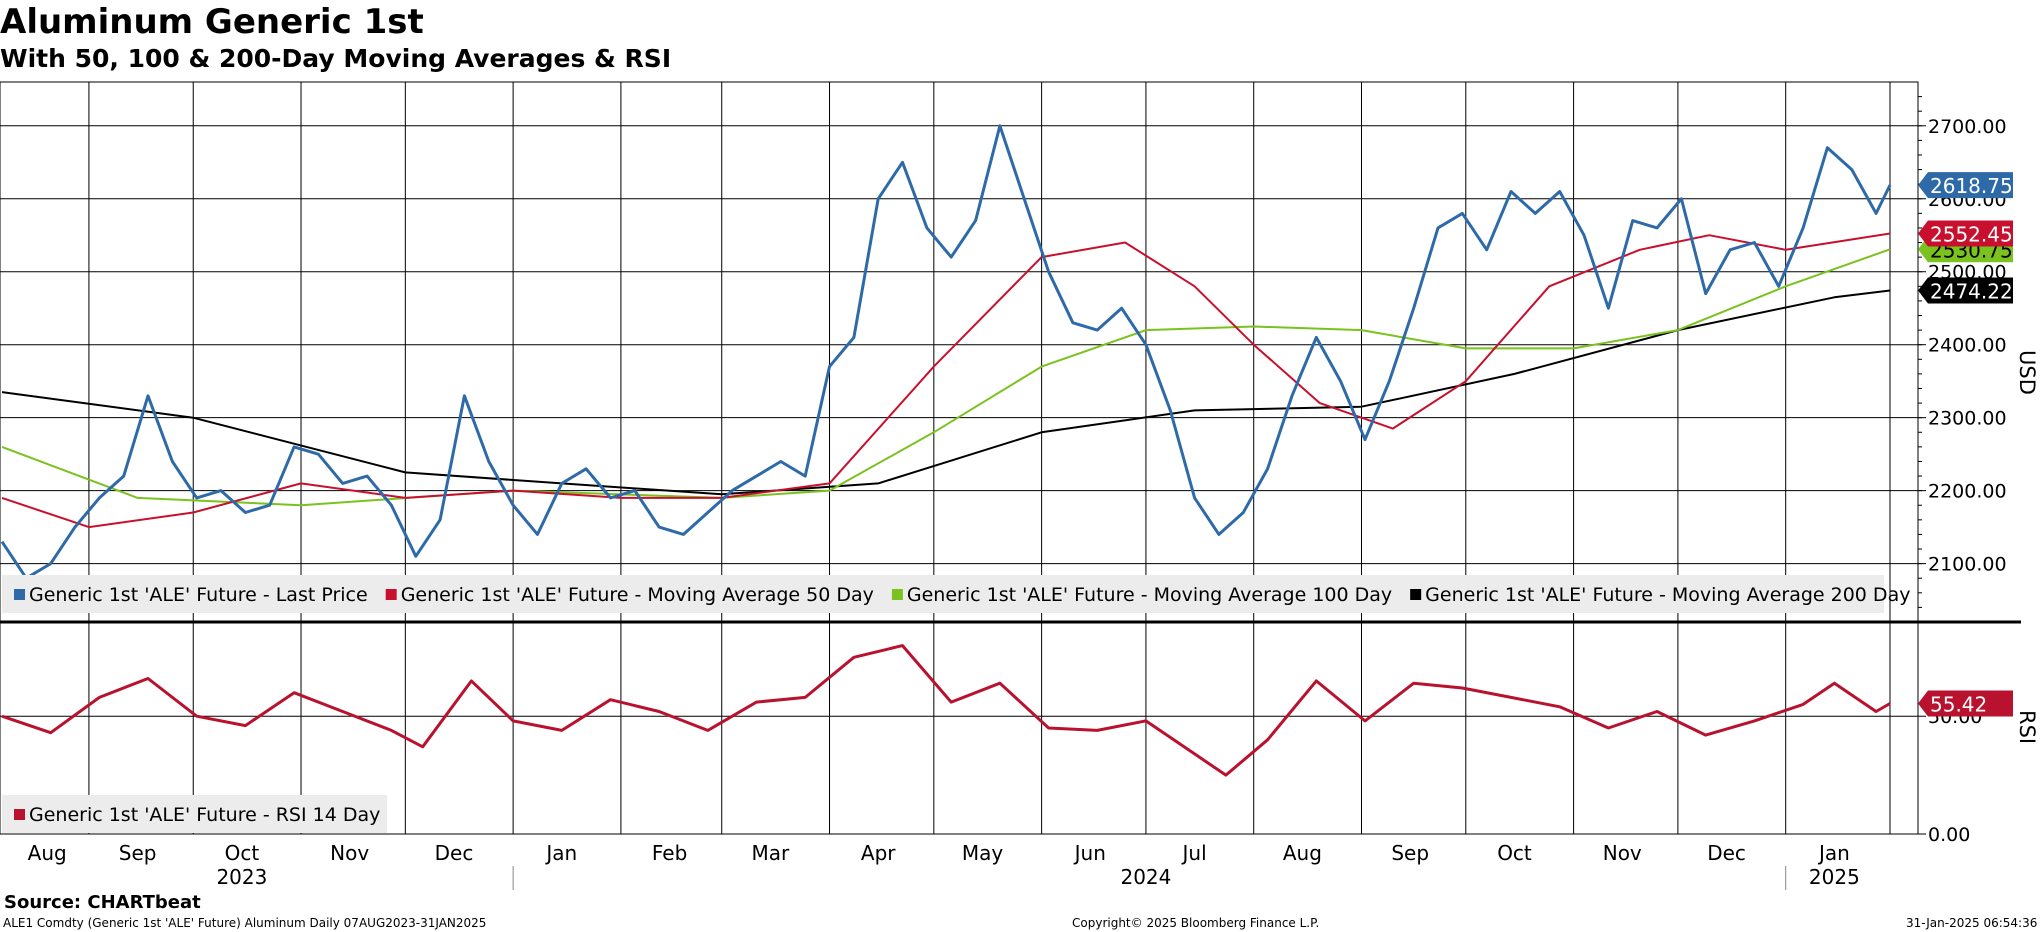 The image size is (2041, 932). I want to click on value-tag-text: 2474.22, so click(1971, 292).